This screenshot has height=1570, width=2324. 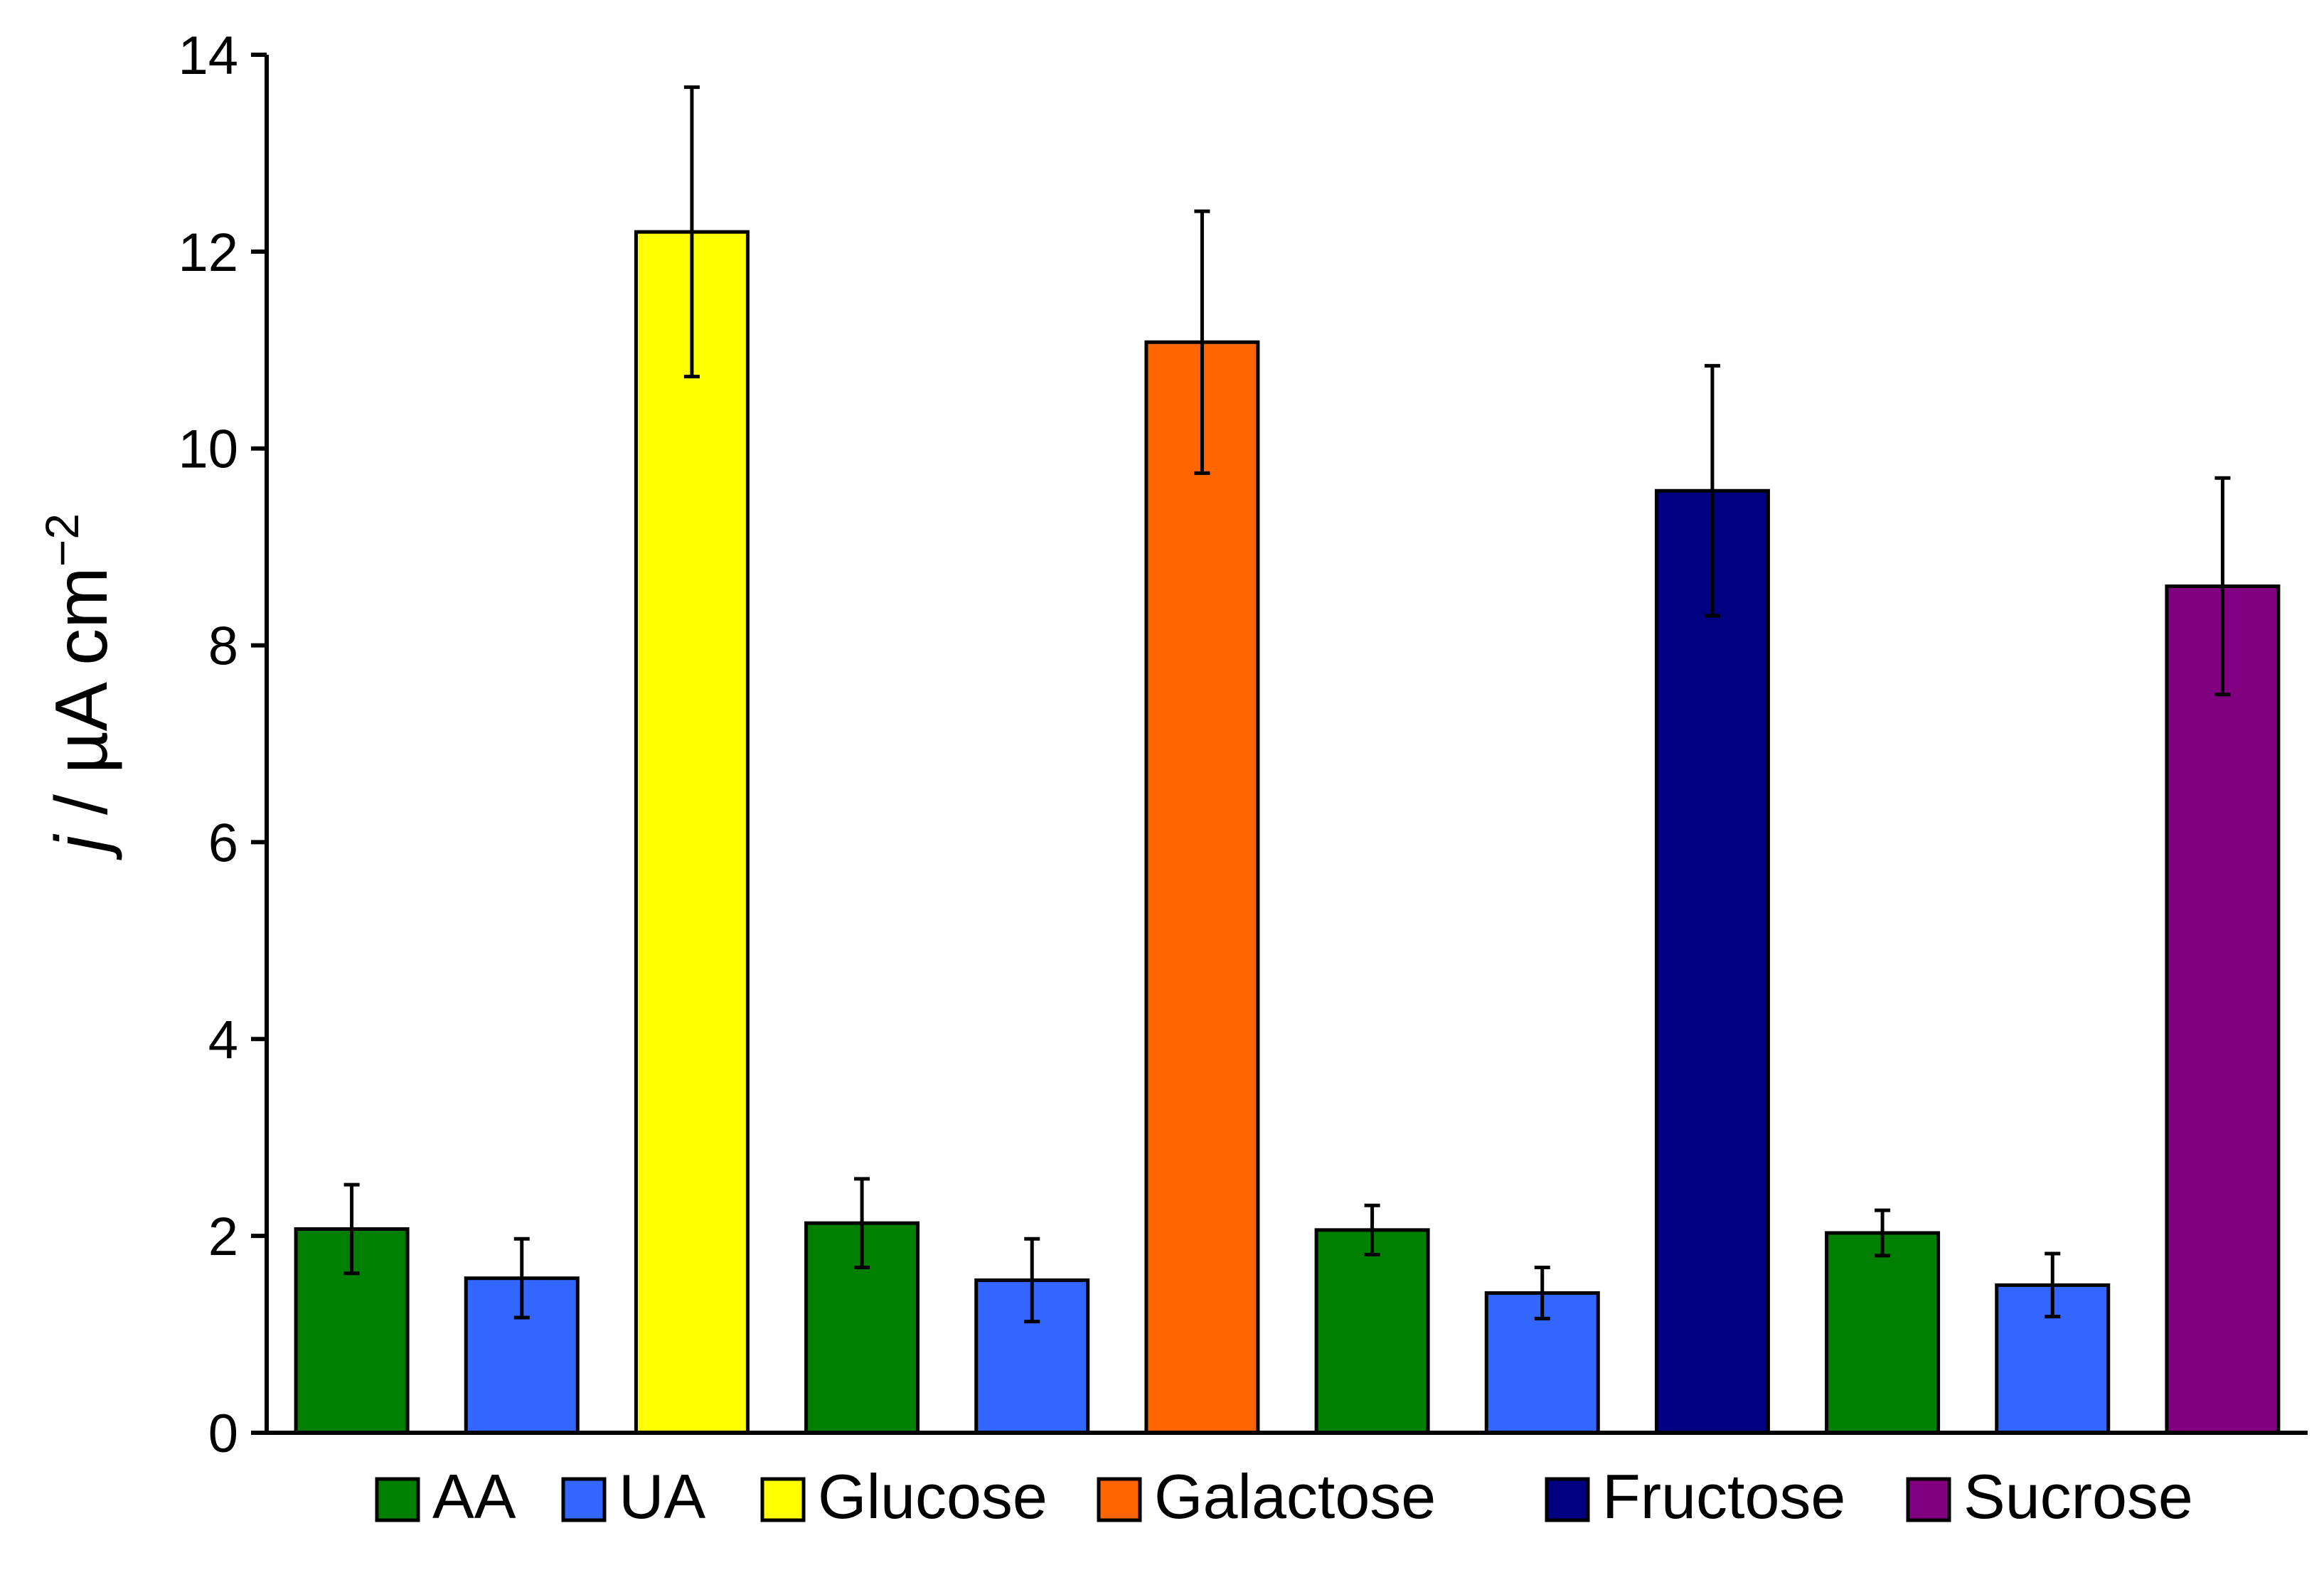 I want to click on legend-item-glucose: Glucose, so click(x=904, y=1496).